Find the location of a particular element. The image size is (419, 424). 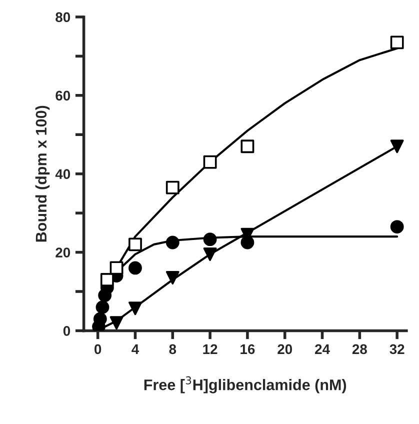

x-tick-label: 32 is located at coordinates (397, 349).